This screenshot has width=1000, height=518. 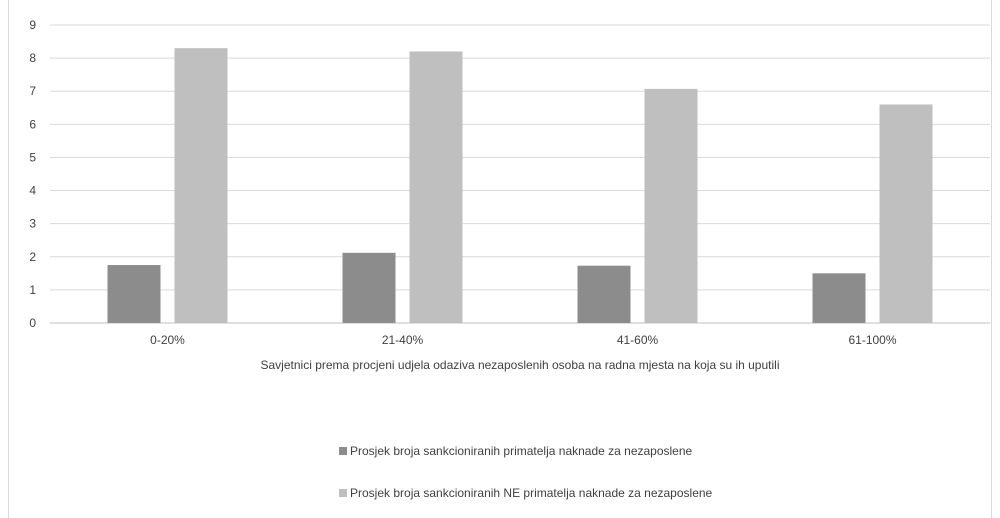 I want to click on y-tick-label: 3, so click(x=32, y=224).